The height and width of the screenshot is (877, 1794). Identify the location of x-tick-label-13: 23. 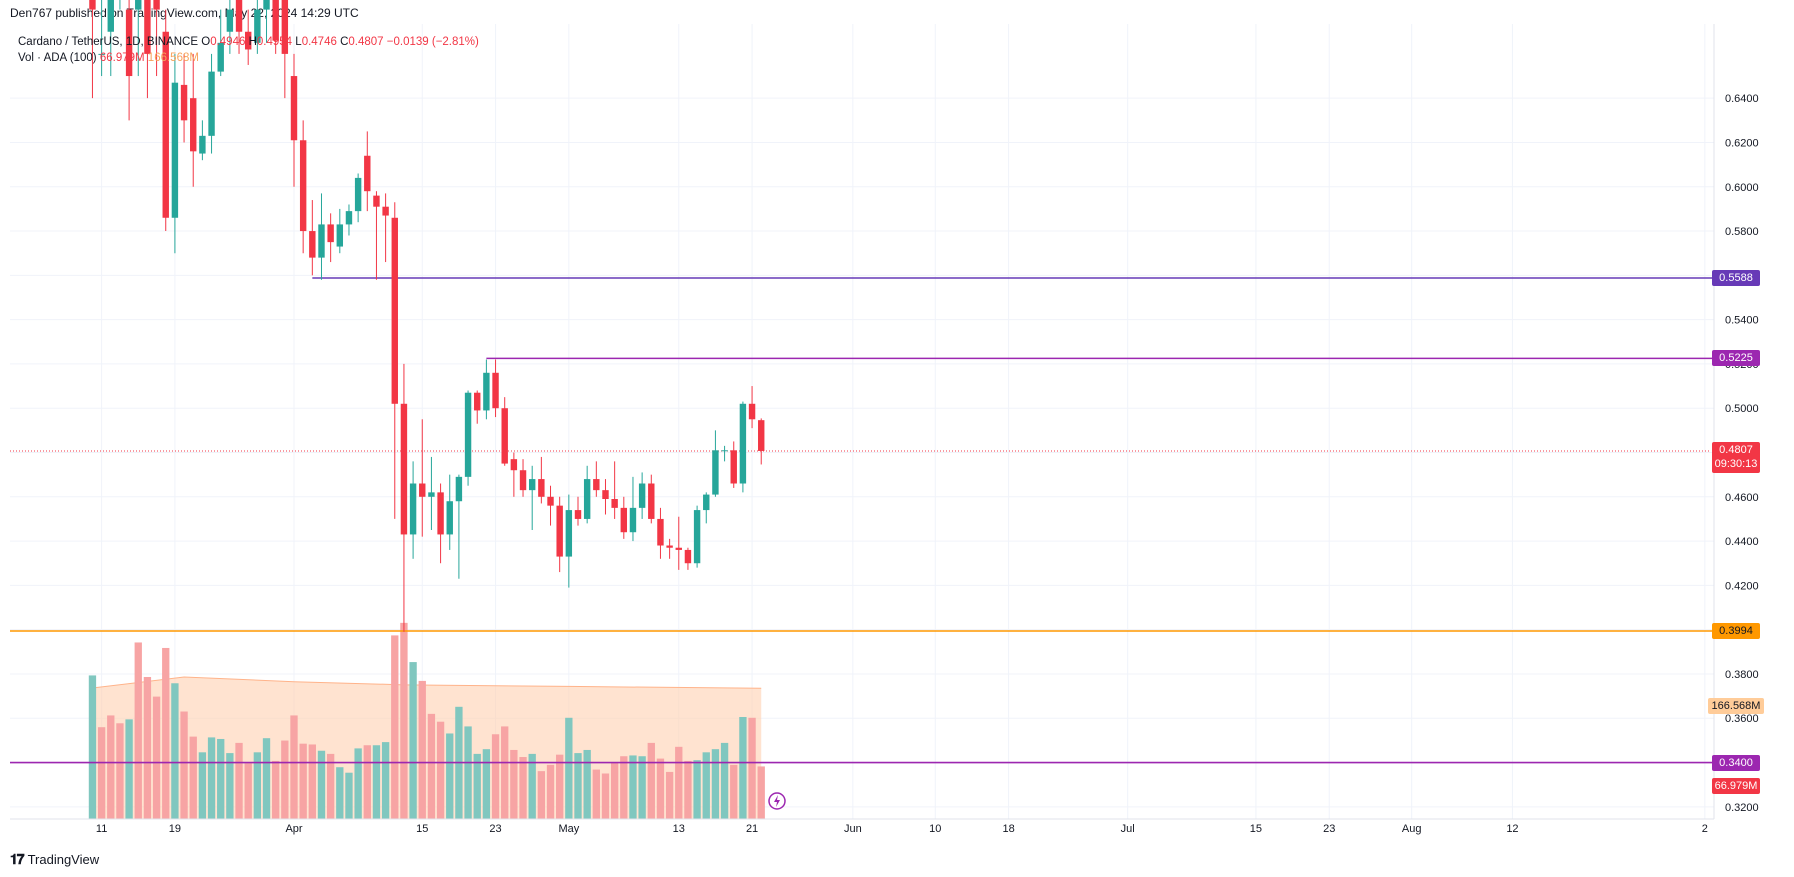
(1329, 829).